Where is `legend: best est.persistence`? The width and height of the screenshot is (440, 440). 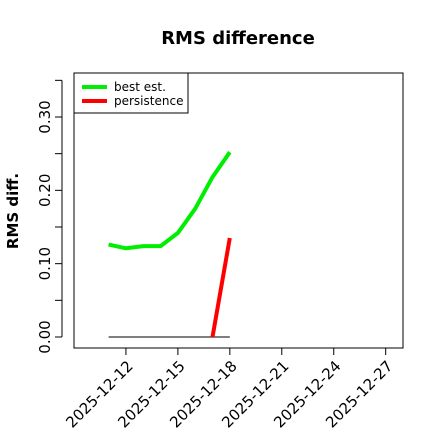
legend: best est.persistence is located at coordinates (131, 93).